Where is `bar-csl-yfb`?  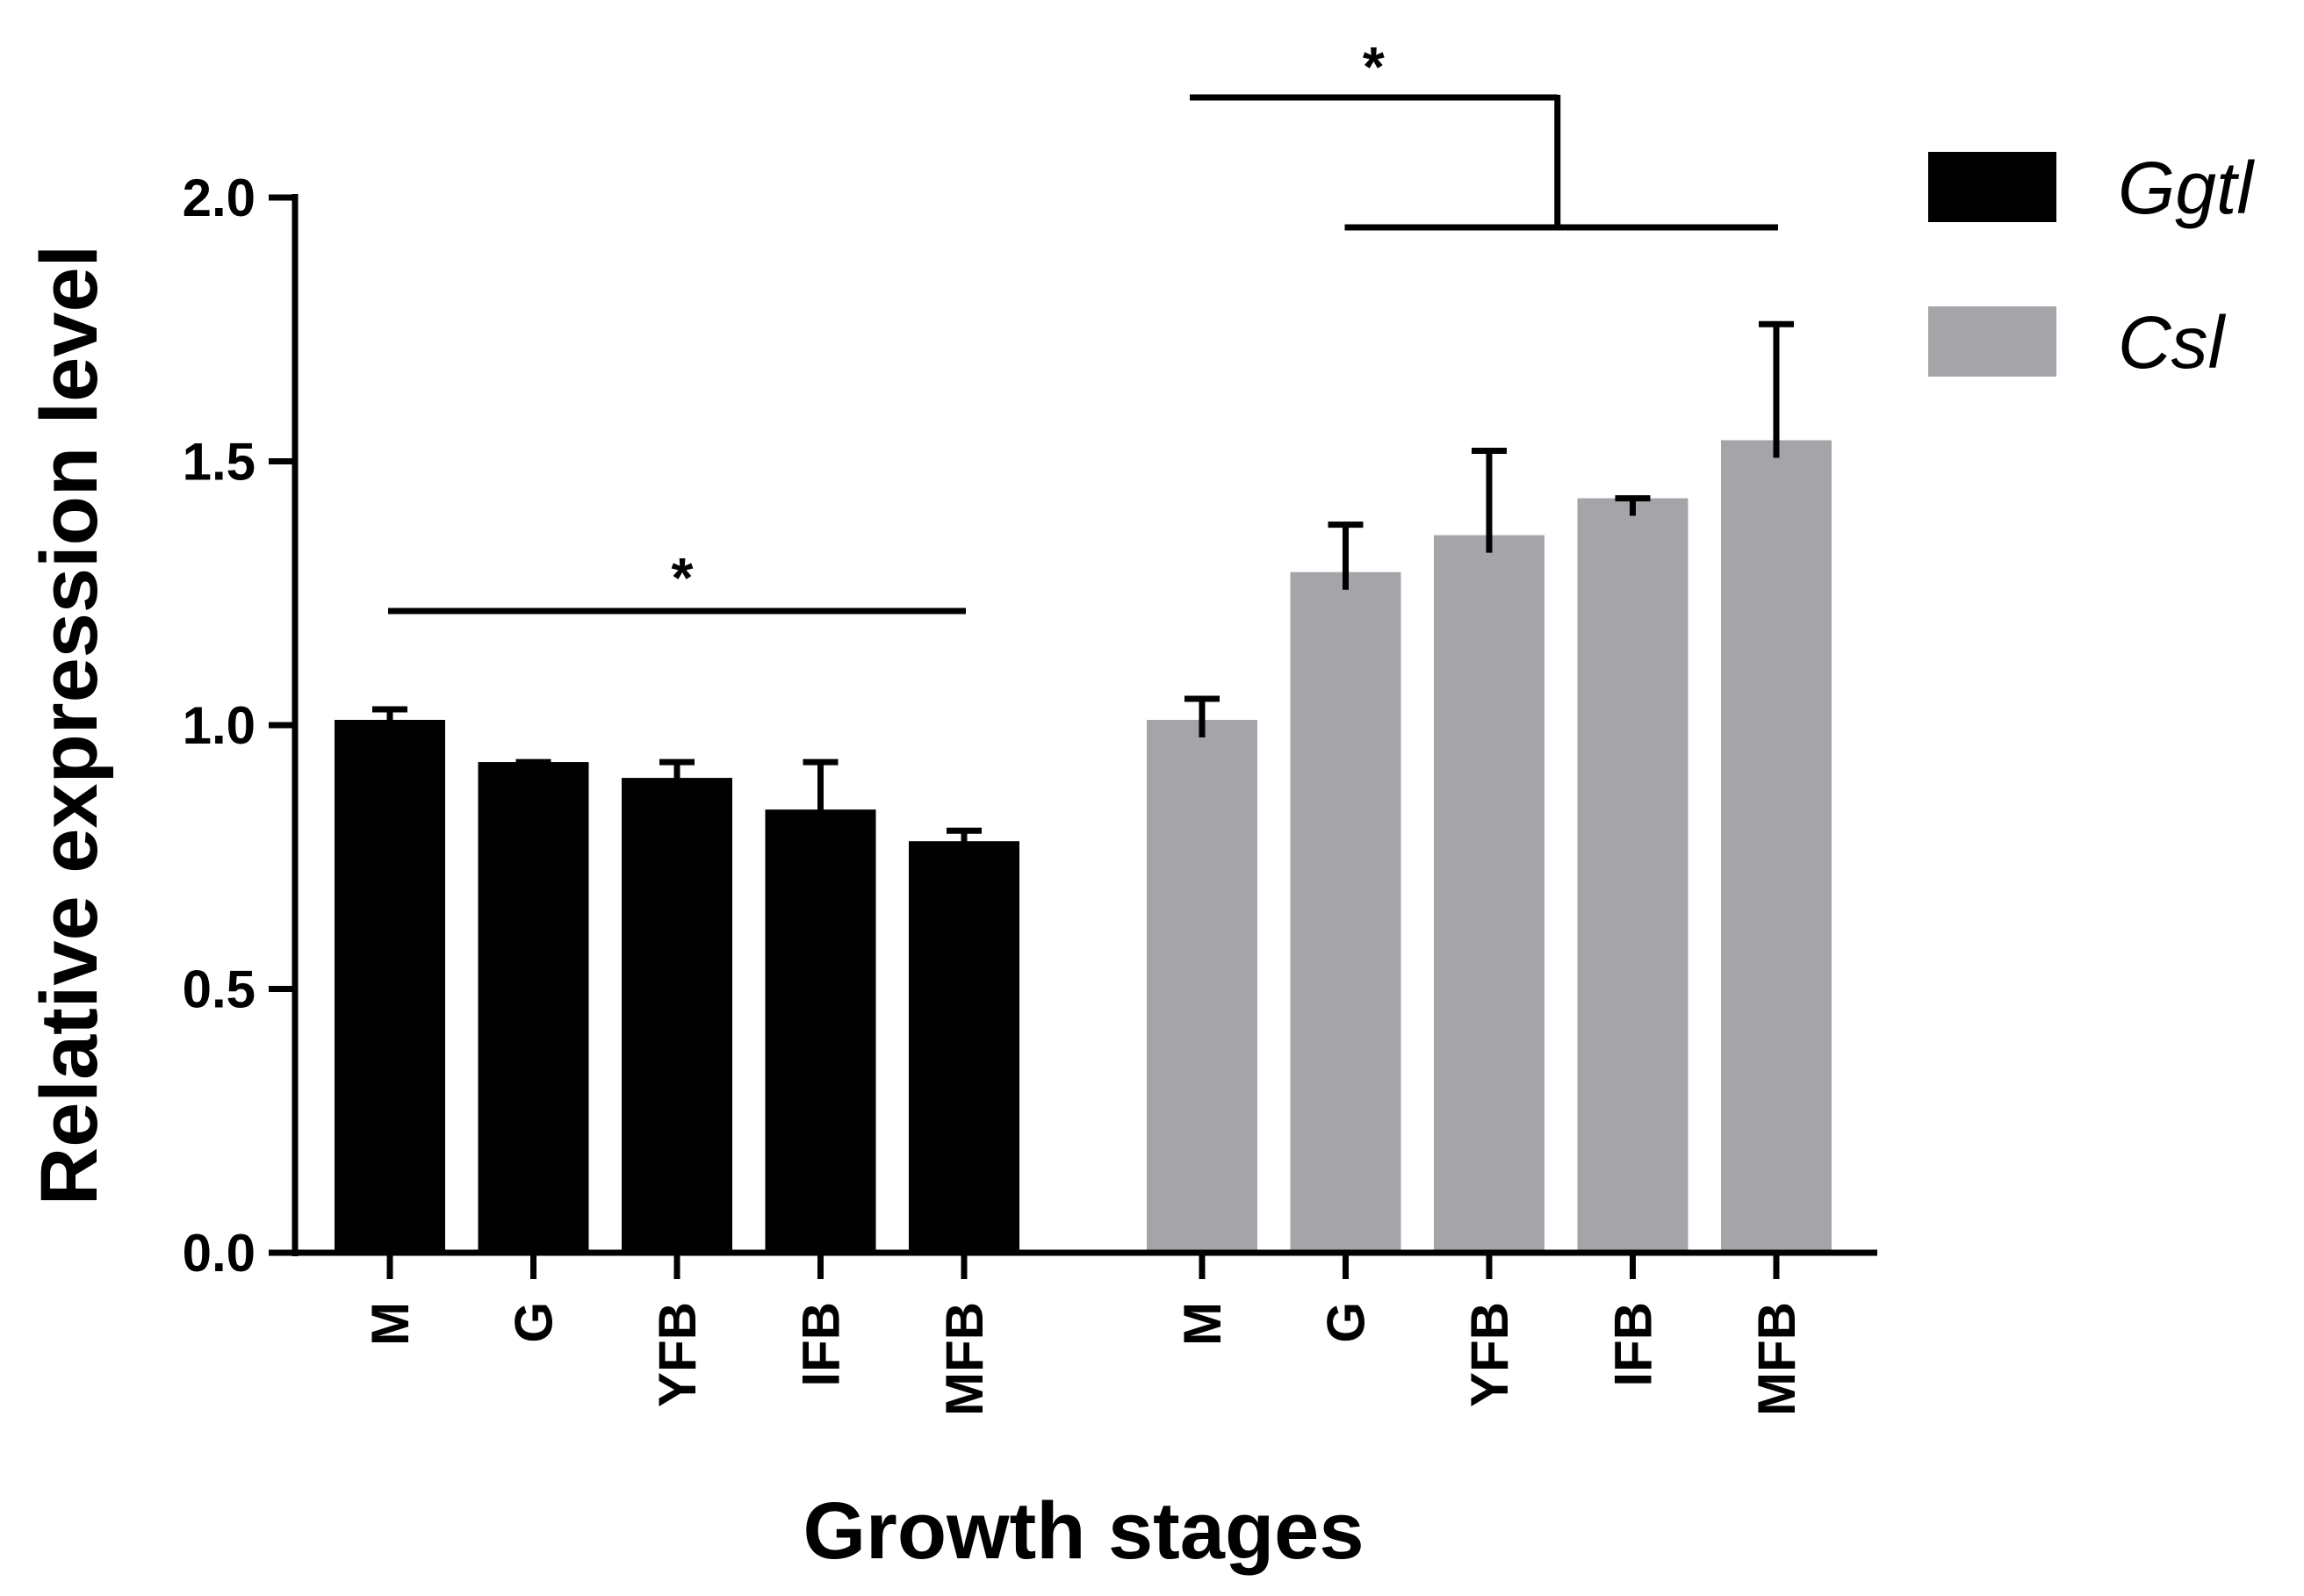
bar-csl-yfb is located at coordinates (1489, 894).